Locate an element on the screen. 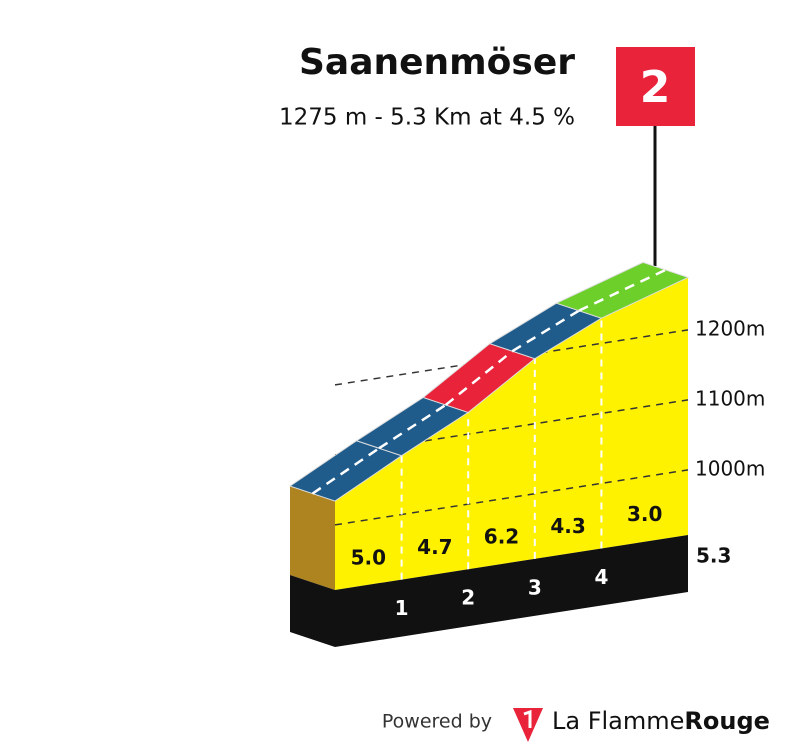 The height and width of the screenshot is (753, 800). gradient-label: 6.2 is located at coordinates (501, 537).